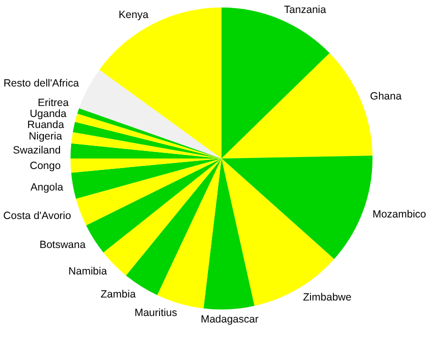 The width and height of the screenshot is (433, 339). Describe the element at coordinates (156, 313) in the screenshot. I see `slice-label: Mauritius` at that location.